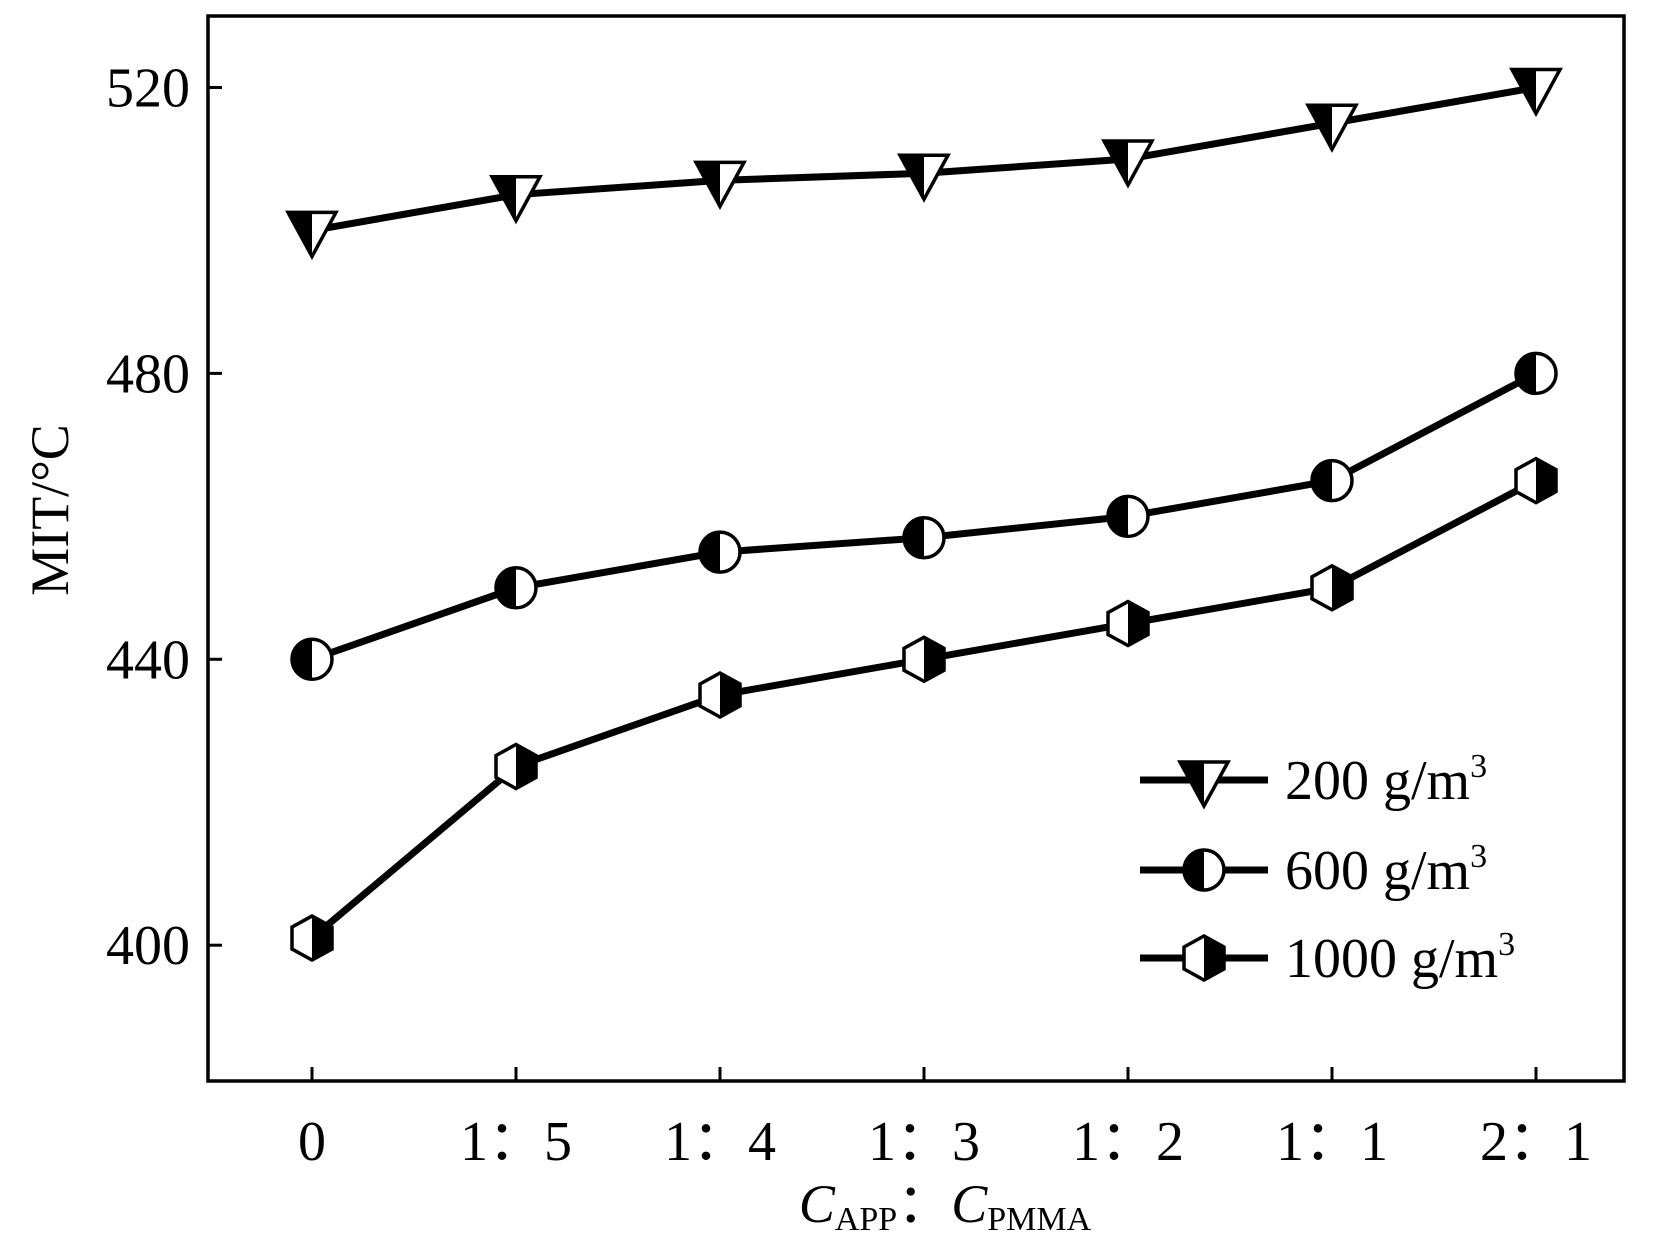 The image size is (1654, 1254). Describe the element at coordinates (1039, 1219) in the screenshot. I see `x-axis-label-sub-b: PMMA` at that location.